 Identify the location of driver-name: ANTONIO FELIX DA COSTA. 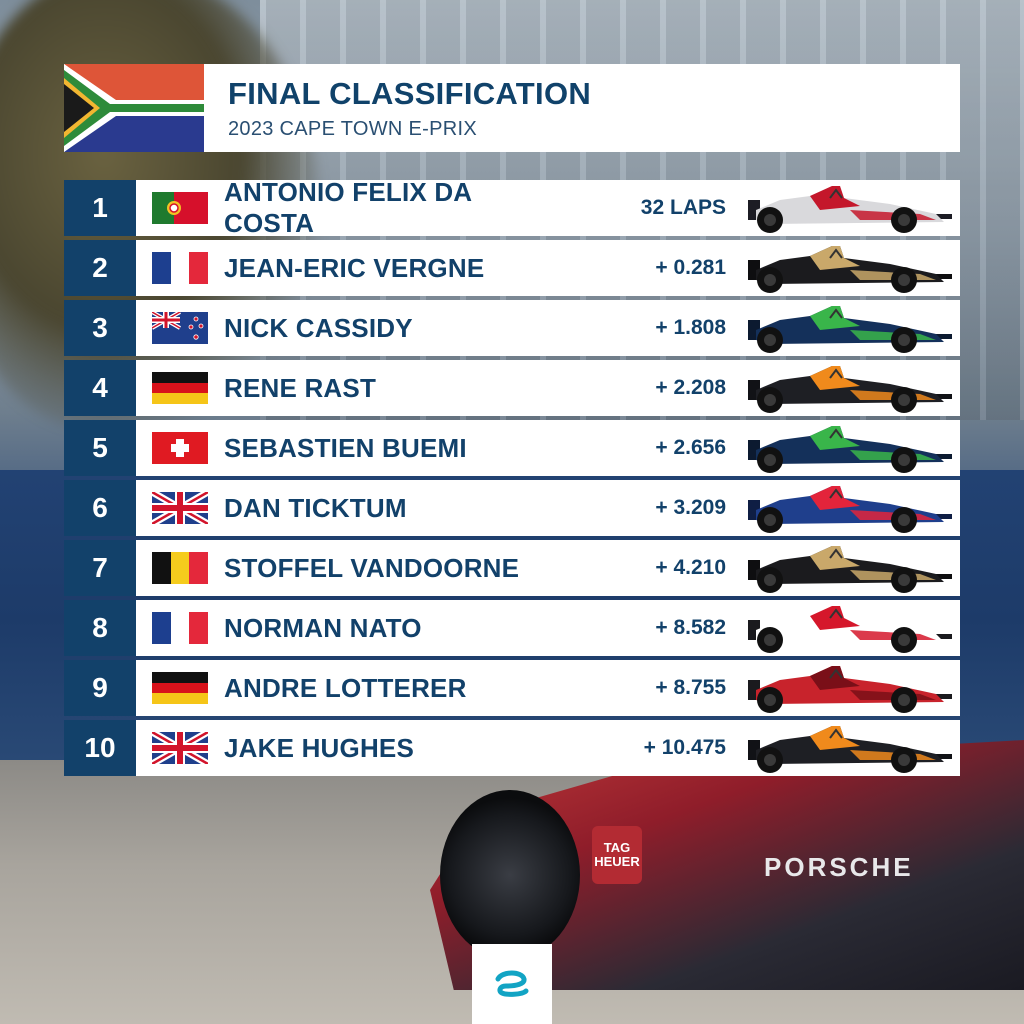
(348, 207).